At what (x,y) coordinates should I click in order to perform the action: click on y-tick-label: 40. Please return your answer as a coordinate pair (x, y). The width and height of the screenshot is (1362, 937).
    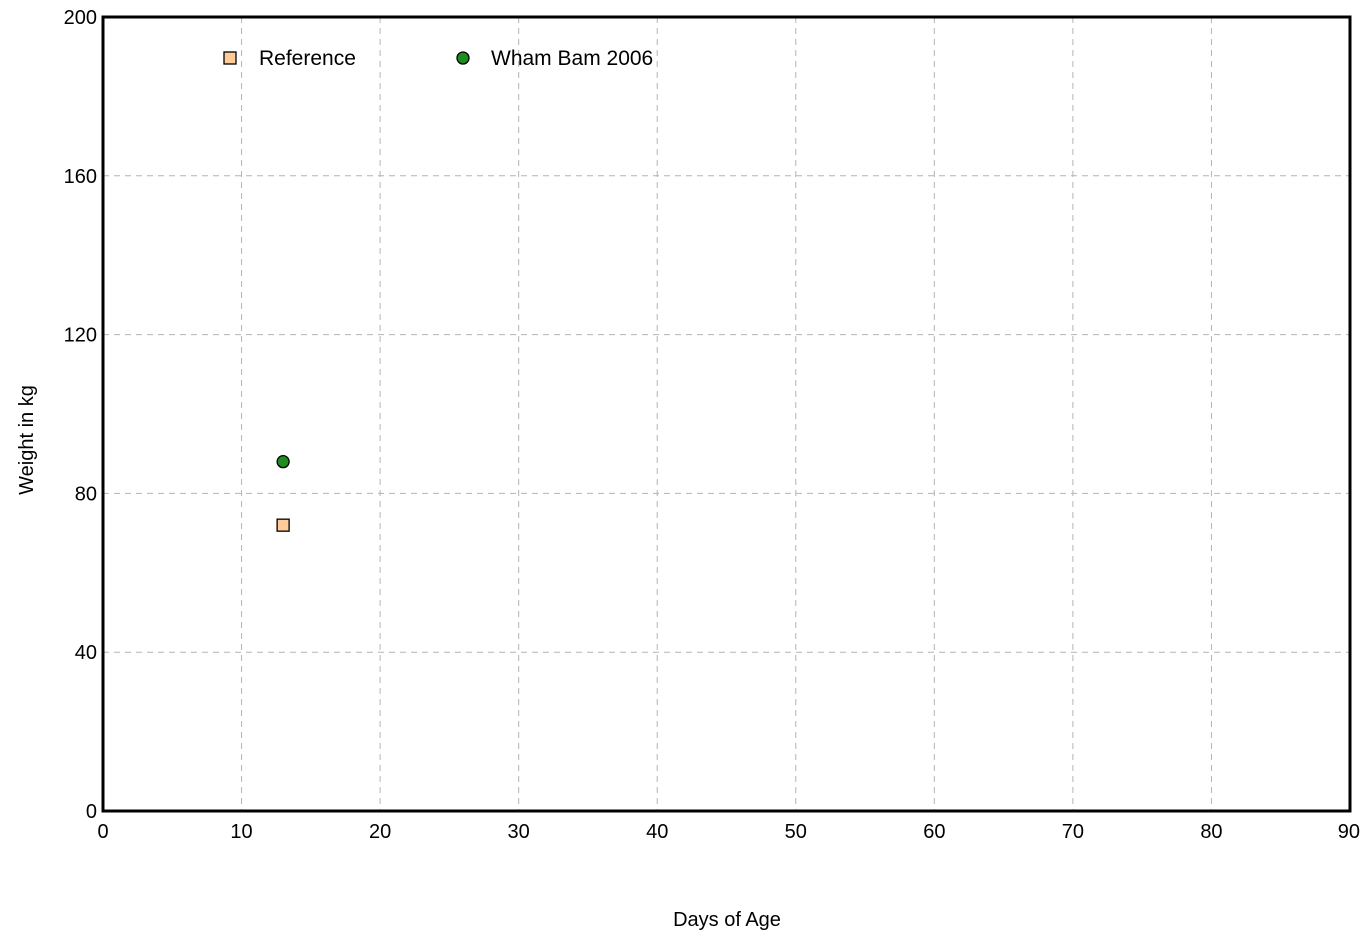
    Looking at the image, I should click on (86, 653).